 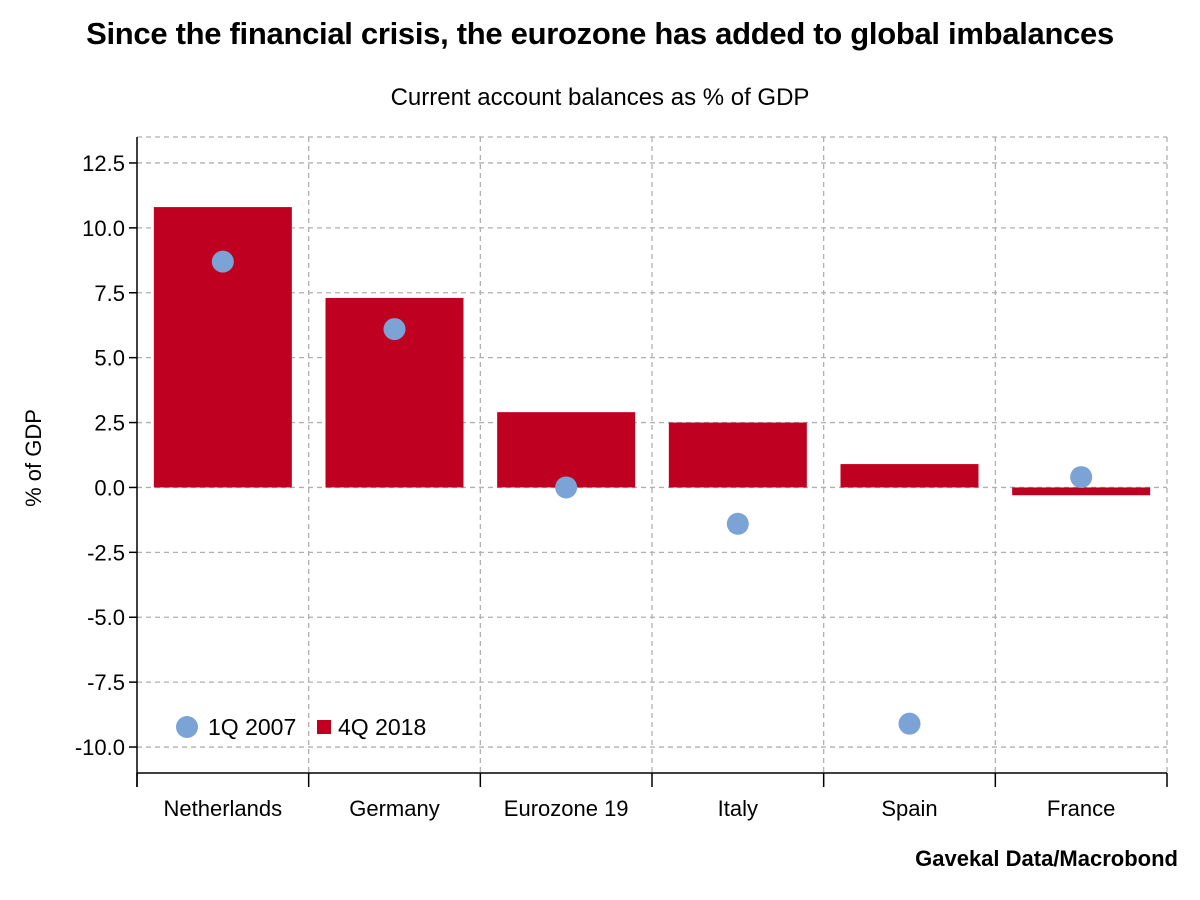 What do you see at coordinates (222, 347) in the screenshot?
I see `bar-netherlands` at bounding box center [222, 347].